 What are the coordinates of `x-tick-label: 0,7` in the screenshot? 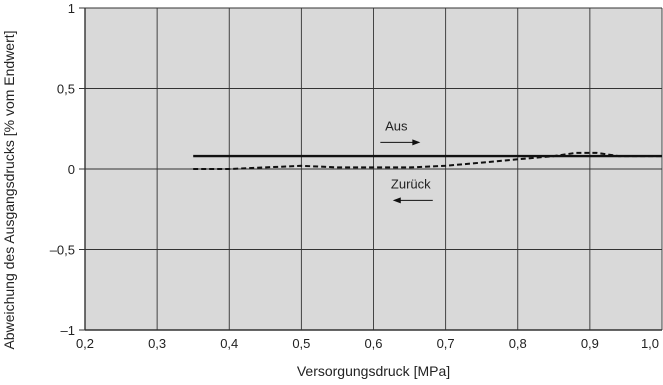 It's located at (446, 343).